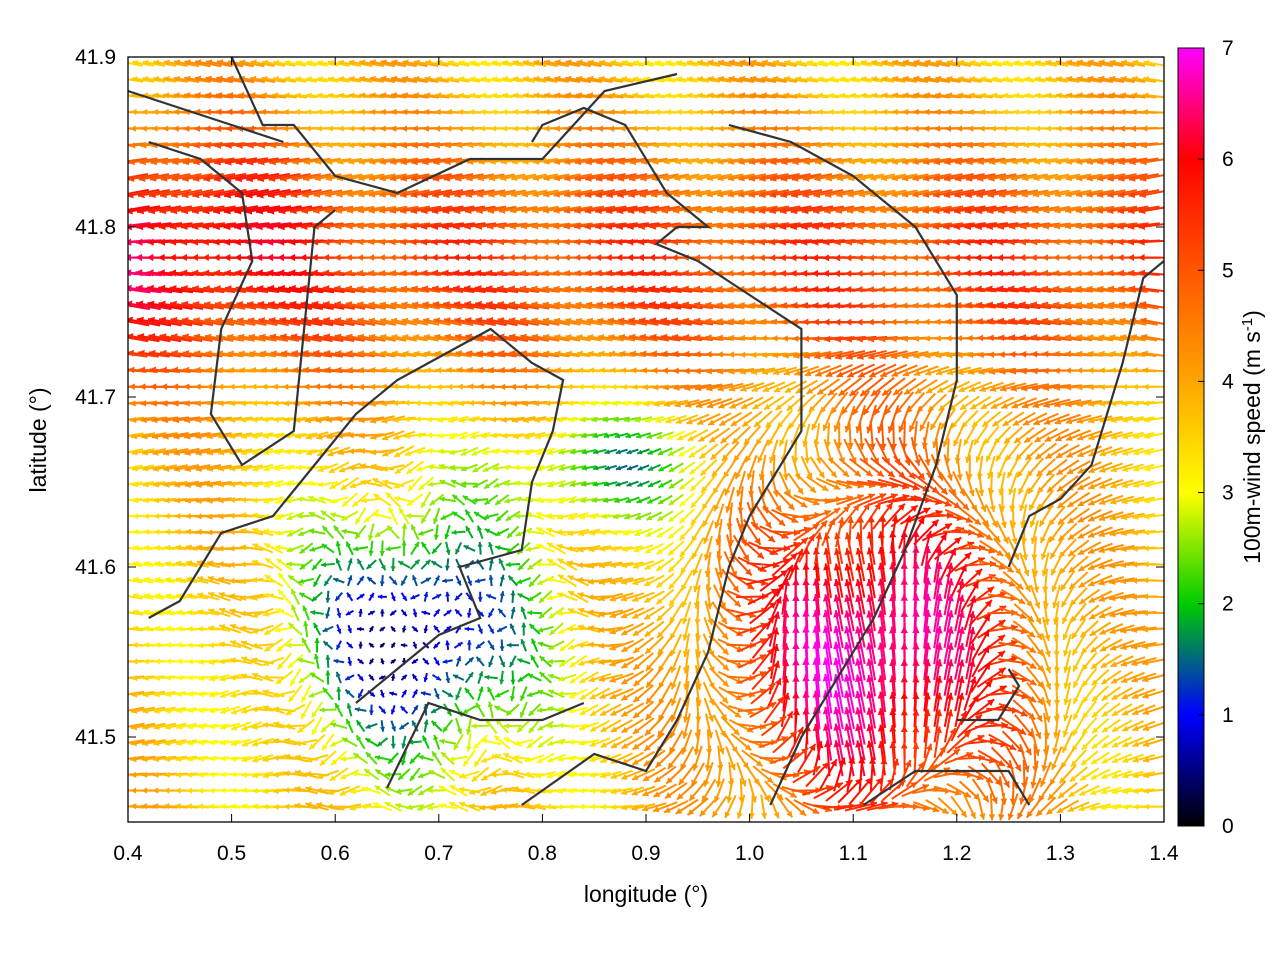 The image size is (1280, 960). Describe the element at coordinates (749, 853) in the screenshot. I see `x-tick-label: 1.0` at that location.